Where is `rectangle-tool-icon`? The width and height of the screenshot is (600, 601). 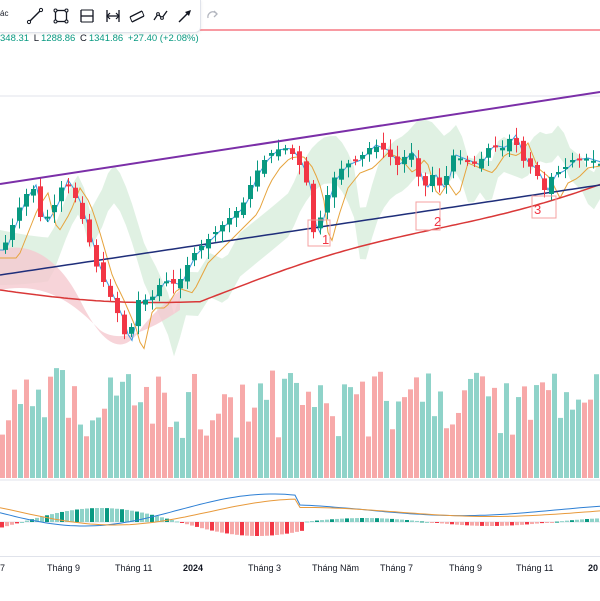
rectangle-tool-icon is located at coordinates (61, 16).